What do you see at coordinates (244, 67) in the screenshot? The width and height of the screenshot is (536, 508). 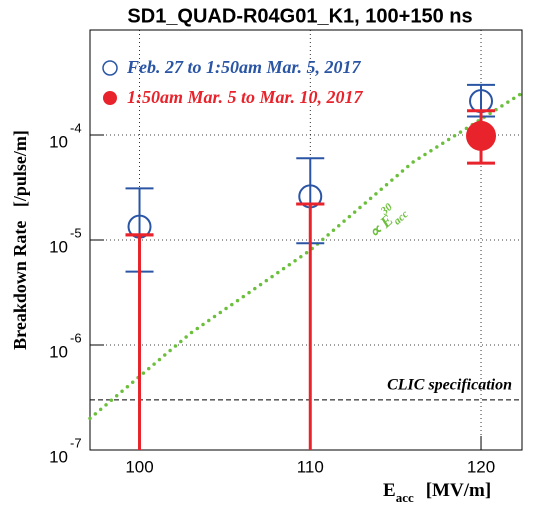 I see `legend-label: Feb. 27 to 1:50am Mar. 5, 2017` at bounding box center [244, 67].